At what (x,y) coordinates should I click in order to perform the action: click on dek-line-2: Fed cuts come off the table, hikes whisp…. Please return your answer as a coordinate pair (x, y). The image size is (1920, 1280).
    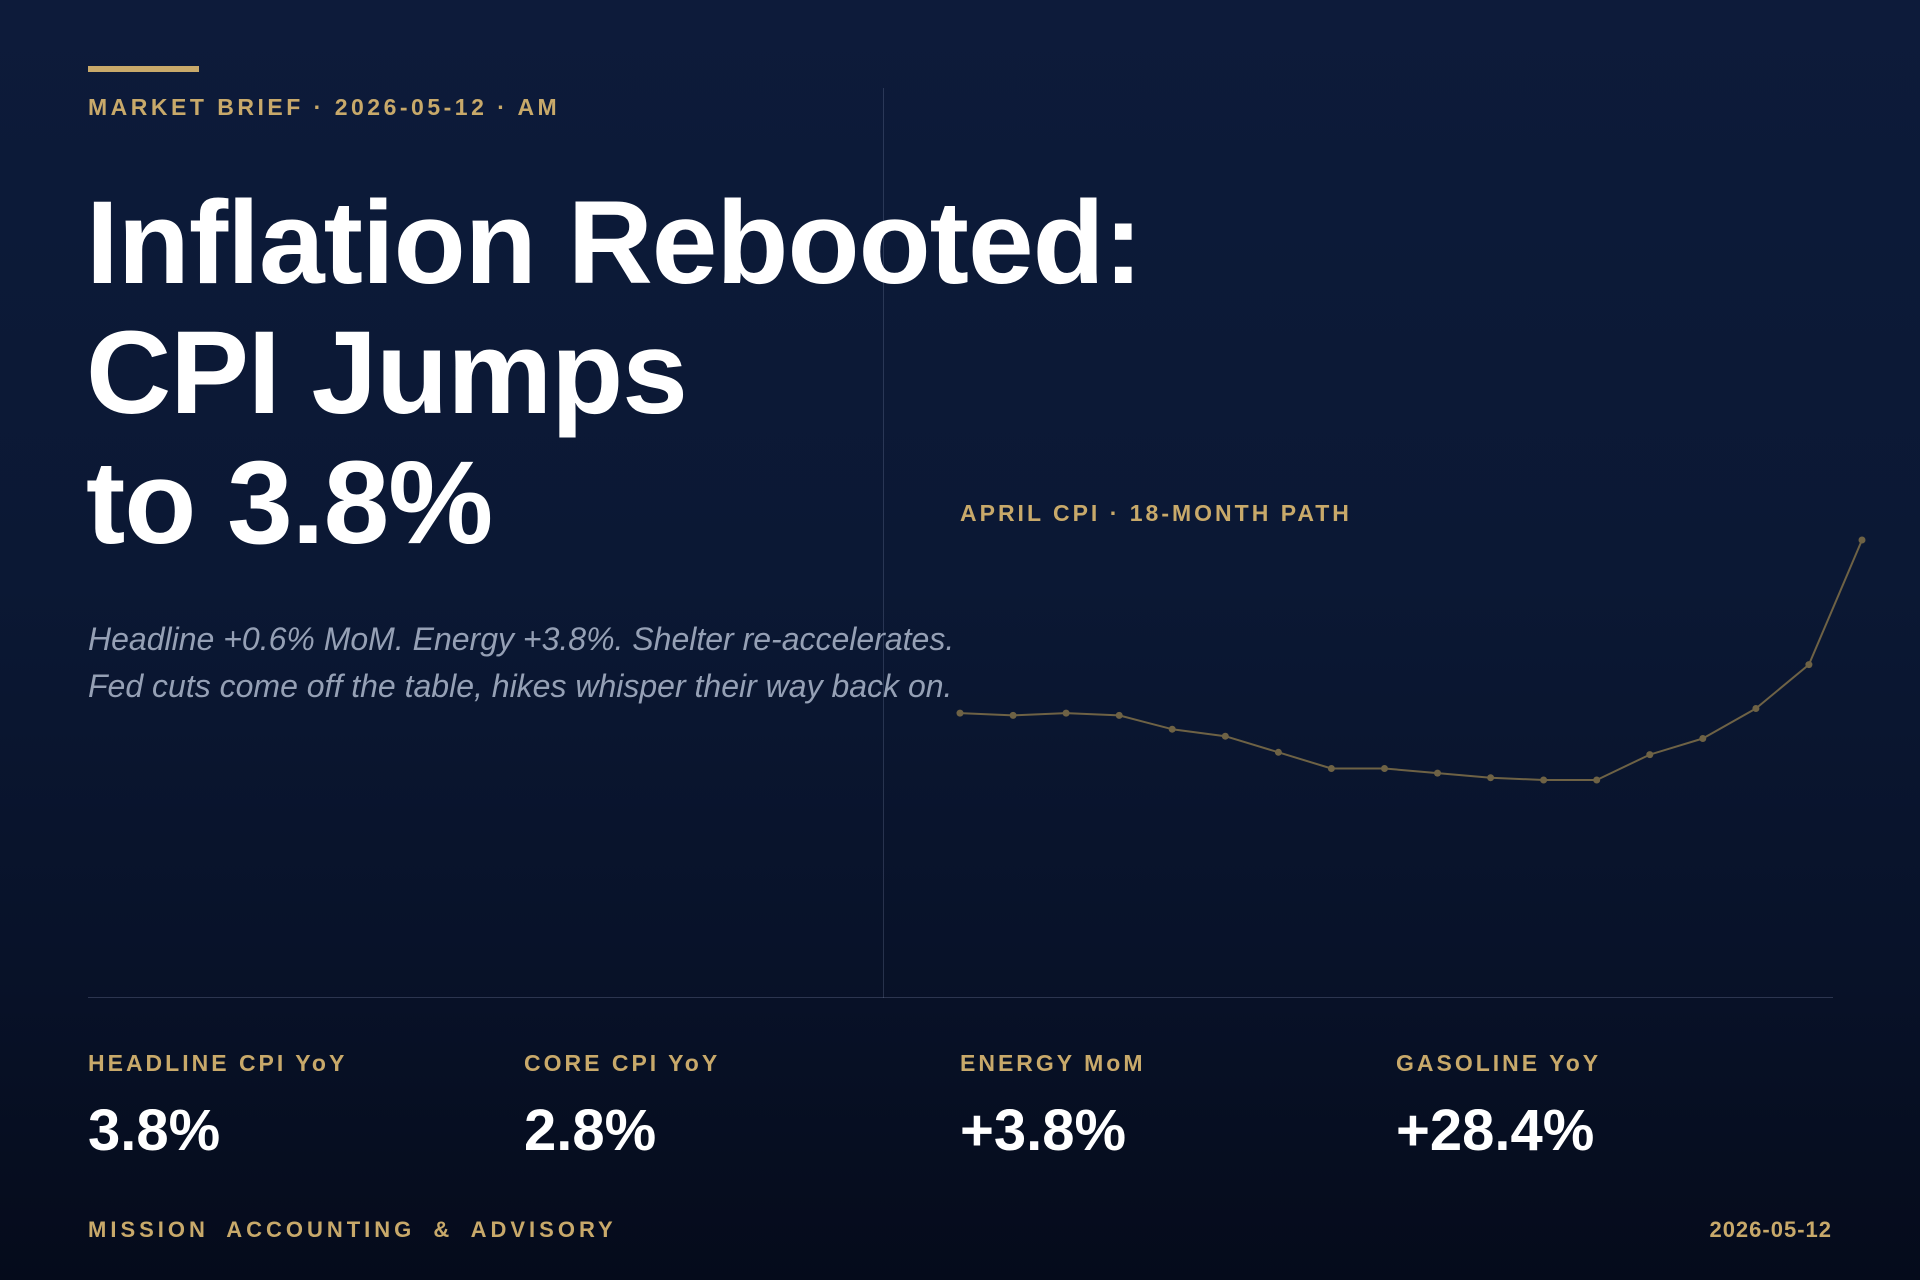
    Looking at the image, I should click on (520, 686).